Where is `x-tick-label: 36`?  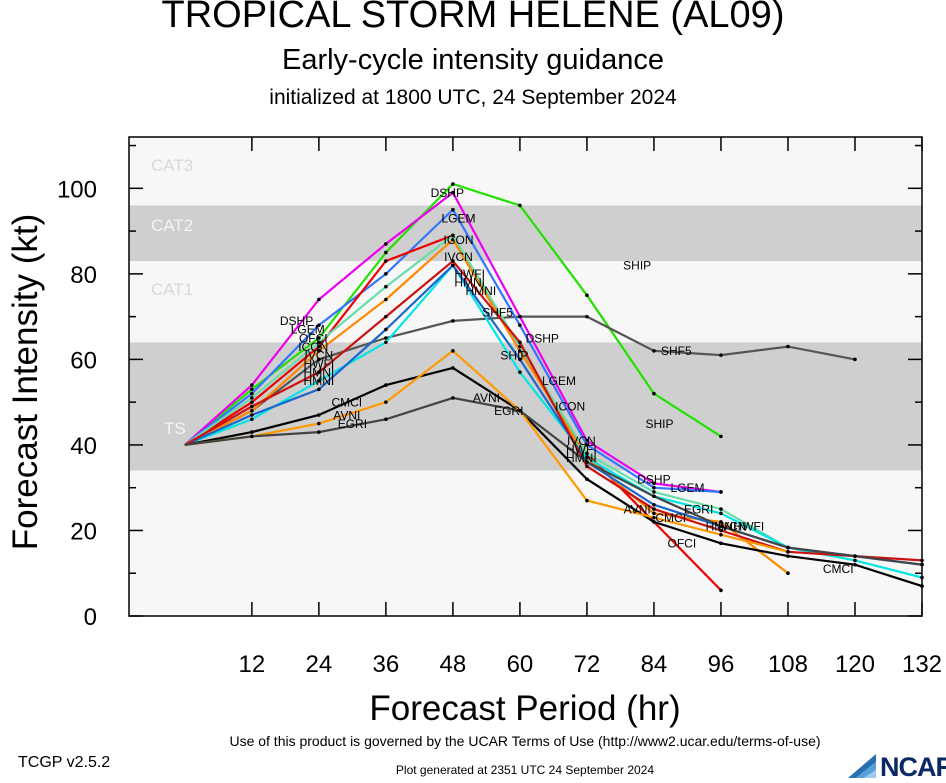 x-tick-label: 36 is located at coordinates (386, 664).